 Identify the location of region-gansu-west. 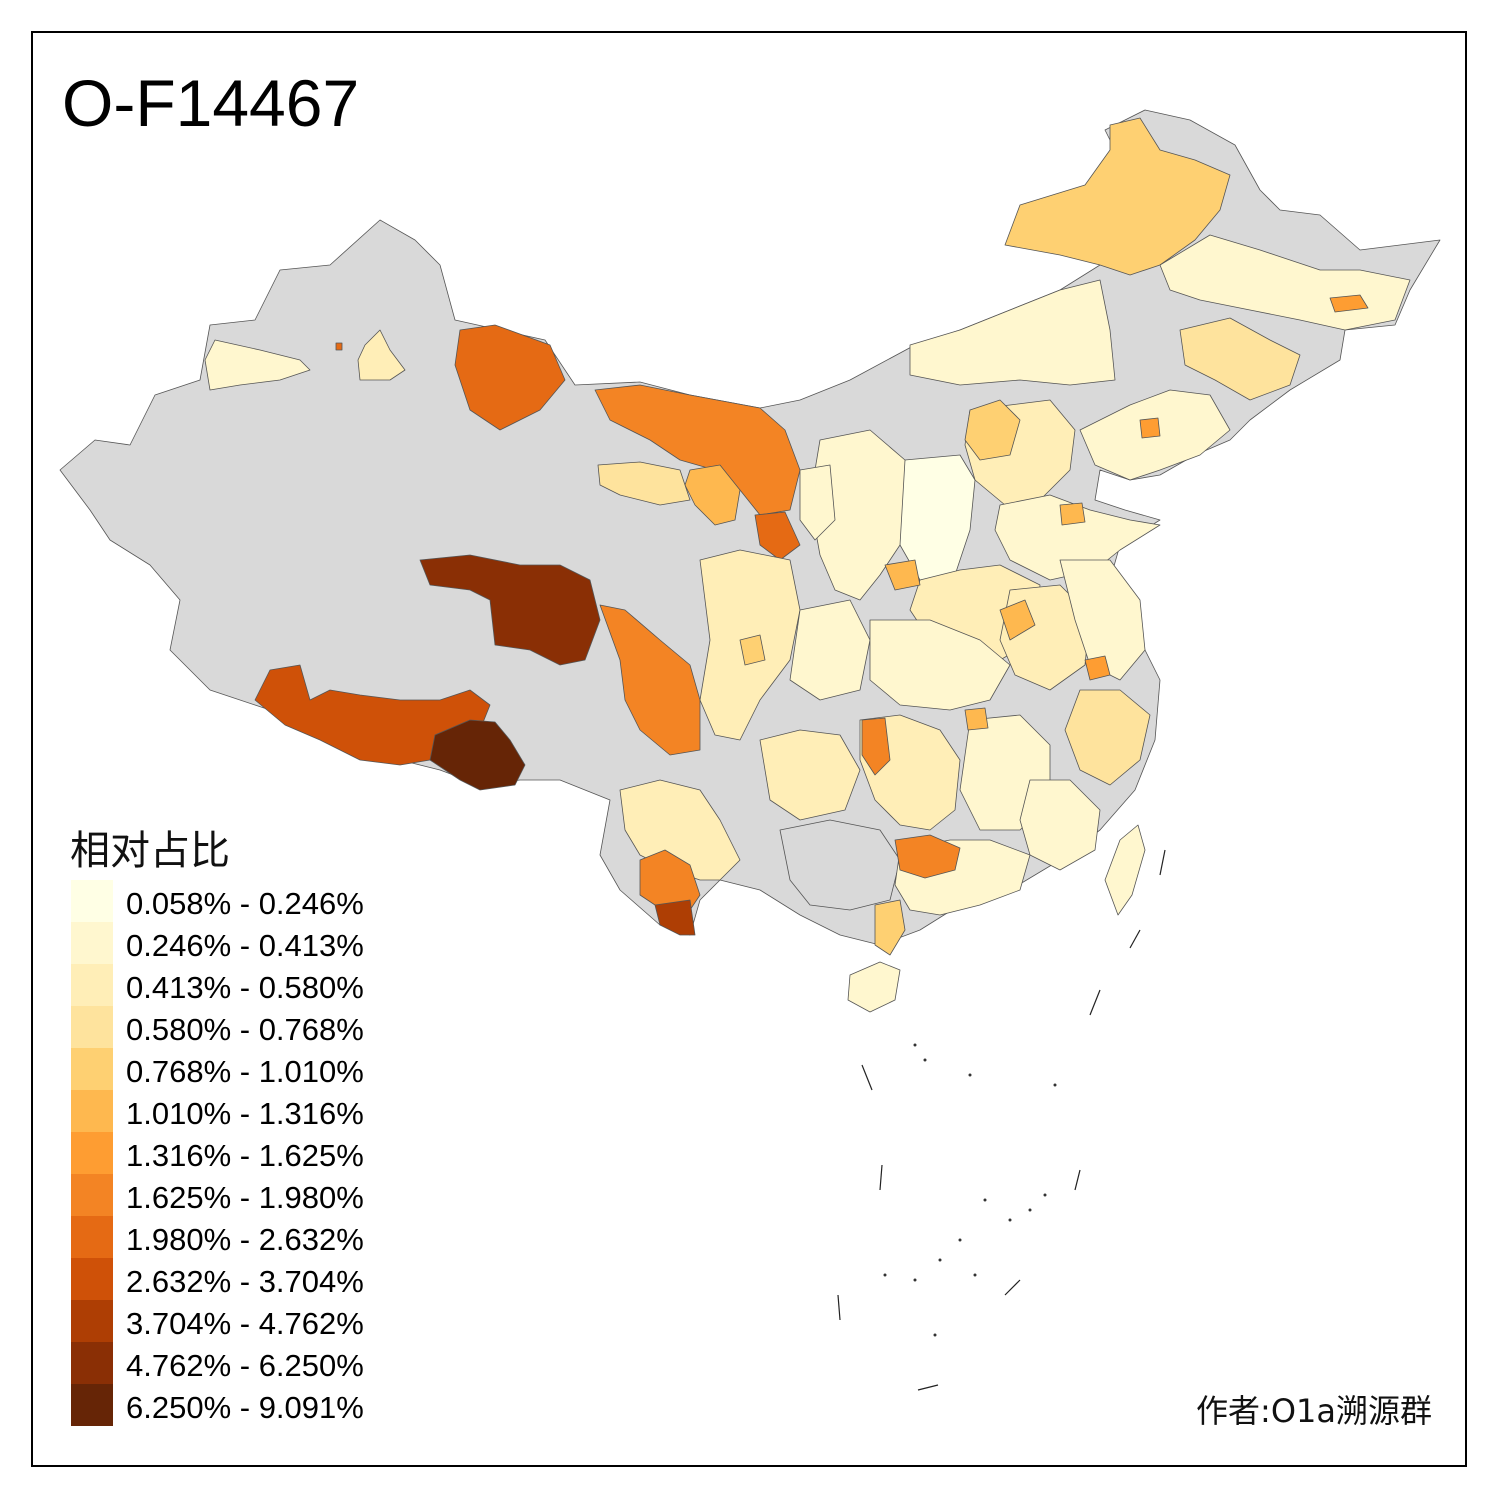
(644, 483).